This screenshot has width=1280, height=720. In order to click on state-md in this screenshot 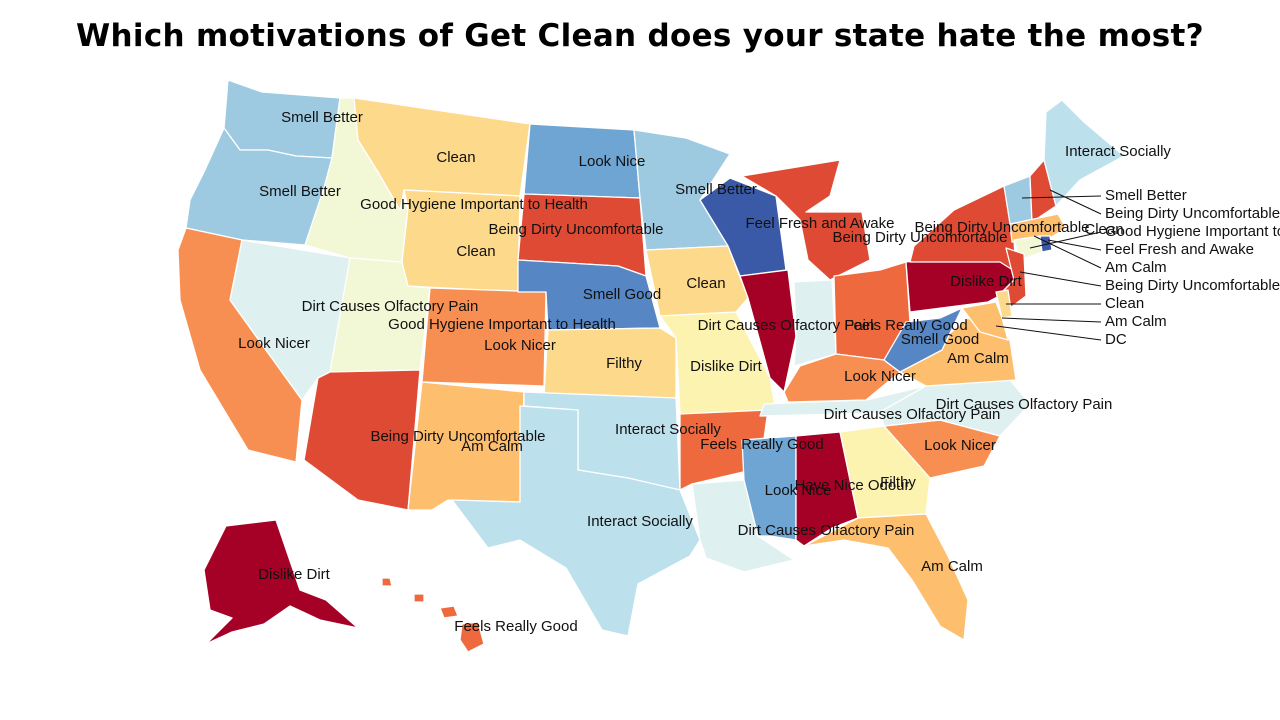, I will do `click(985, 321)`.